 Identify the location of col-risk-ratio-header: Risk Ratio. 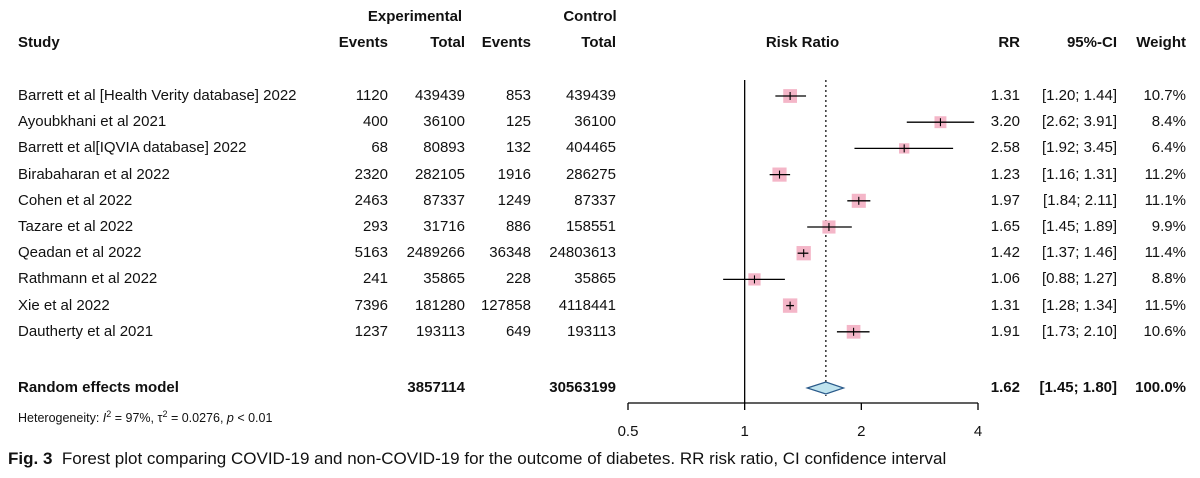
(802, 42).